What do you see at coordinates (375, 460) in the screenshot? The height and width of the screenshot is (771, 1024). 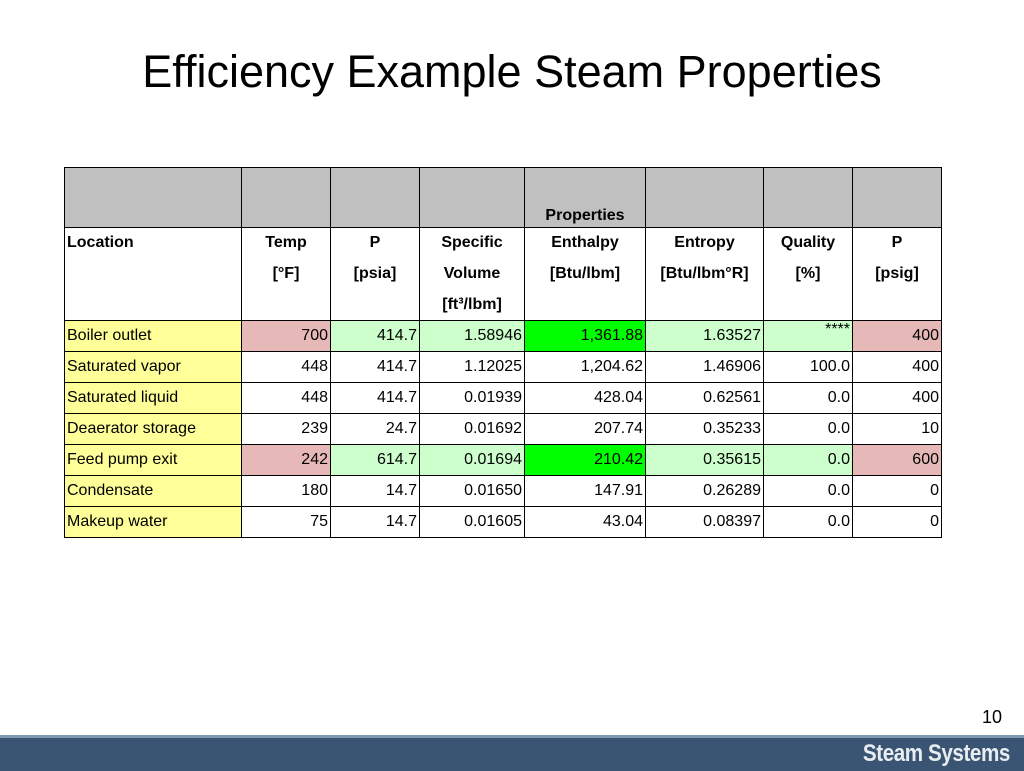 I see `cell-pressure-abs: 614.7` at bounding box center [375, 460].